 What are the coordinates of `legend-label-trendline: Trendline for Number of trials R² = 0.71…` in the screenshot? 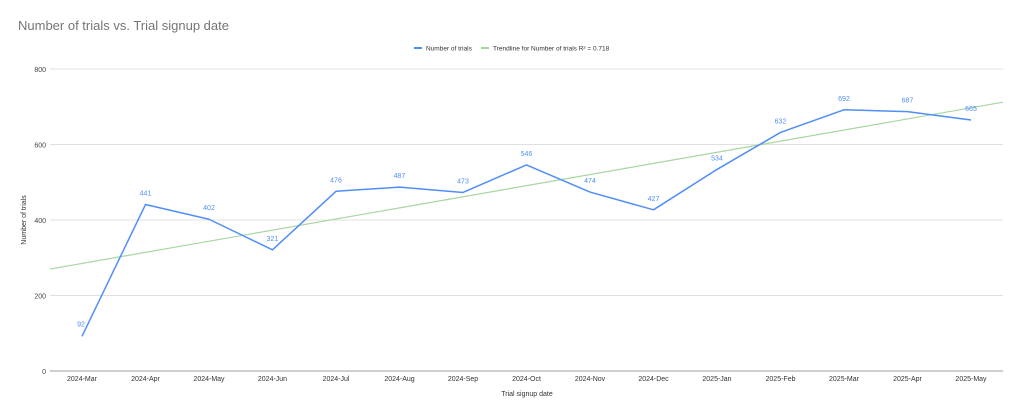 It's located at (551, 49).